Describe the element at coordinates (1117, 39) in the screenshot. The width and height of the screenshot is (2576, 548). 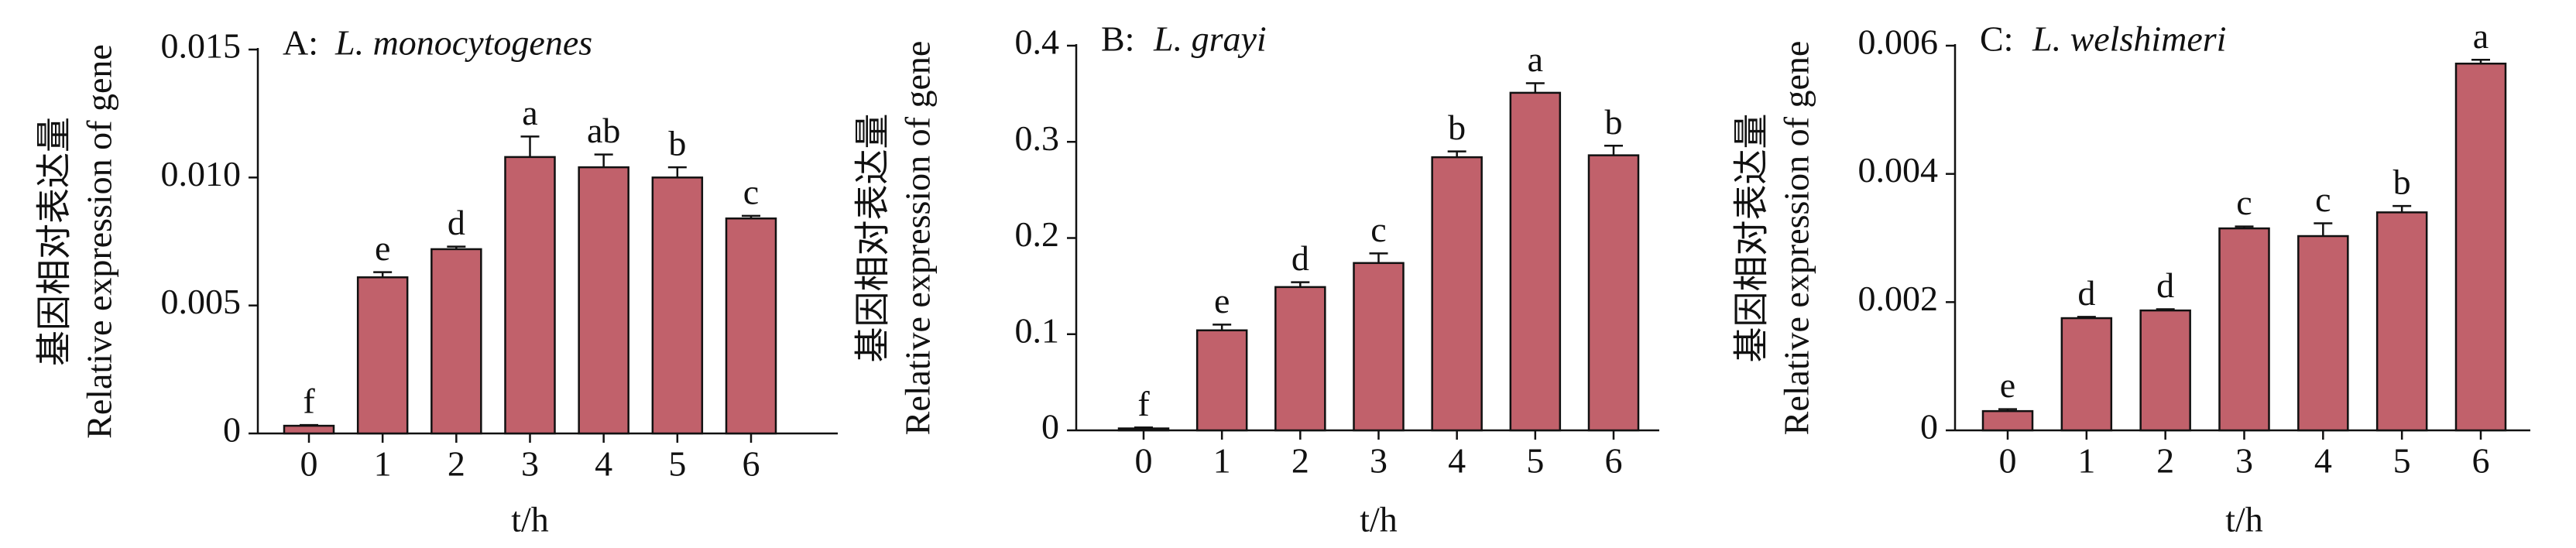
I see `panel-label: B:` at that location.